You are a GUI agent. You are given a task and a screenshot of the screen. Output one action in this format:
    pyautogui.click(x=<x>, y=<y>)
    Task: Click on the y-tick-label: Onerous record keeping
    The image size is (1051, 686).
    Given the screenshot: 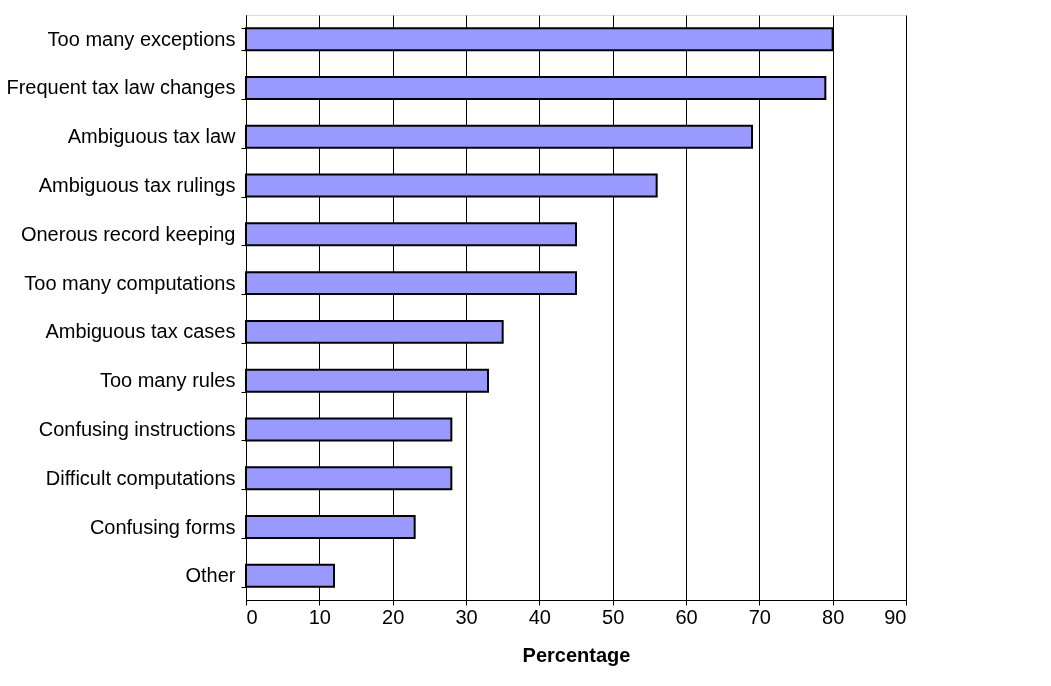 What is the action you would take?
    pyautogui.click(x=128, y=233)
    